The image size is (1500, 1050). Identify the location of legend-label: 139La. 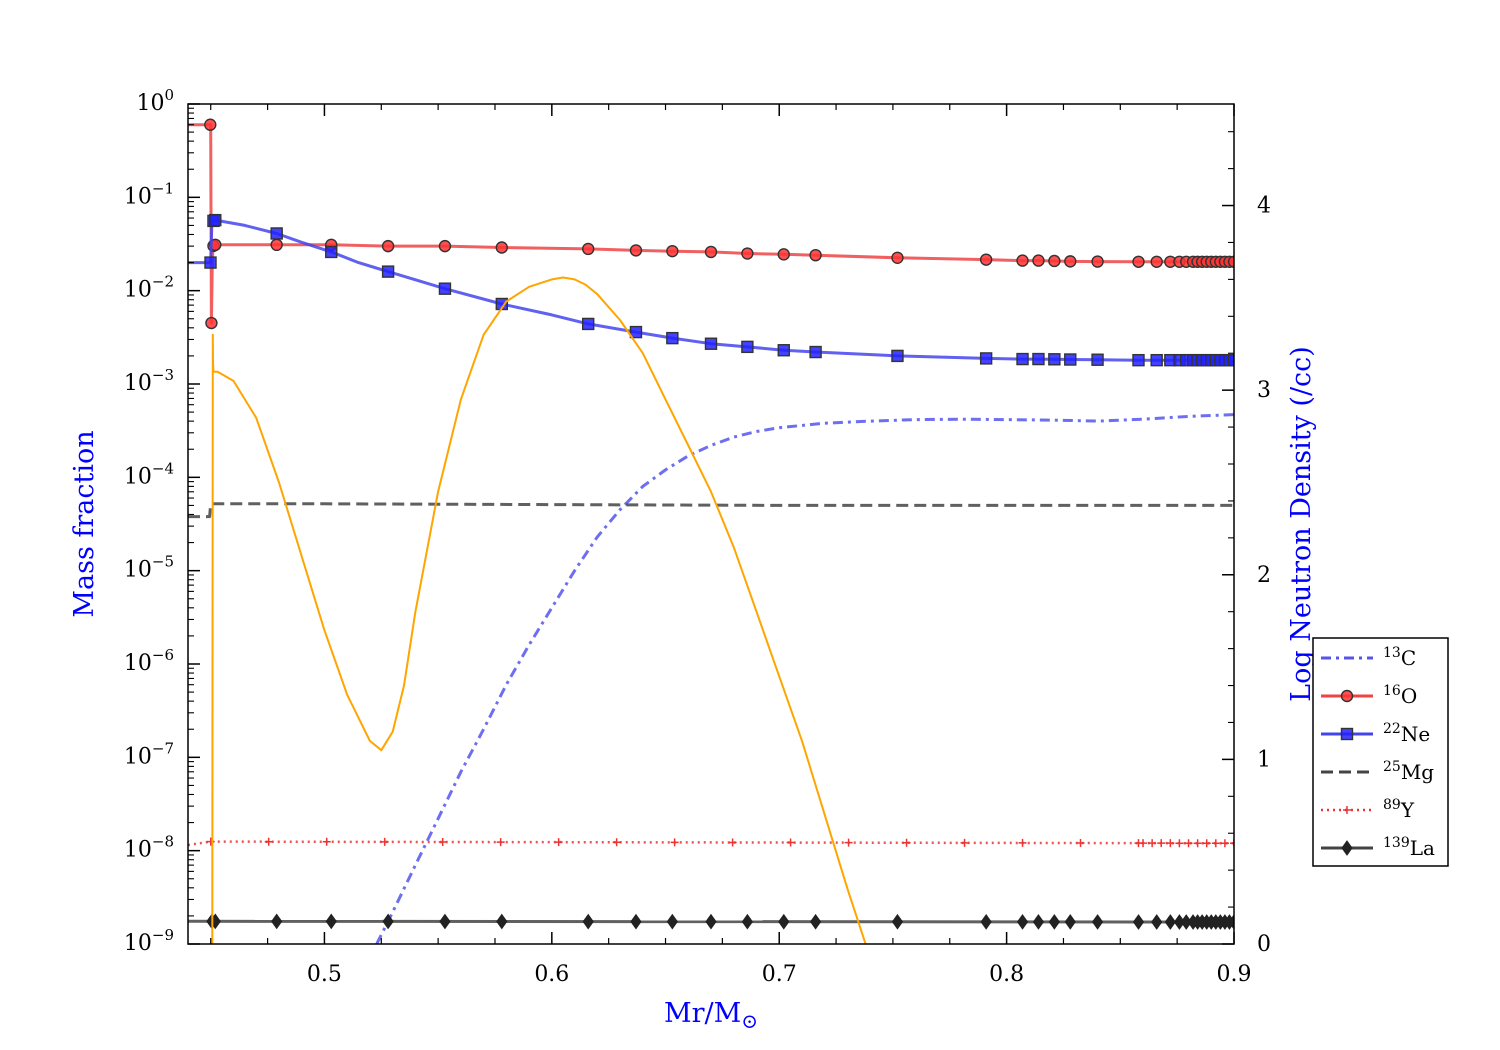
(1409, 847).